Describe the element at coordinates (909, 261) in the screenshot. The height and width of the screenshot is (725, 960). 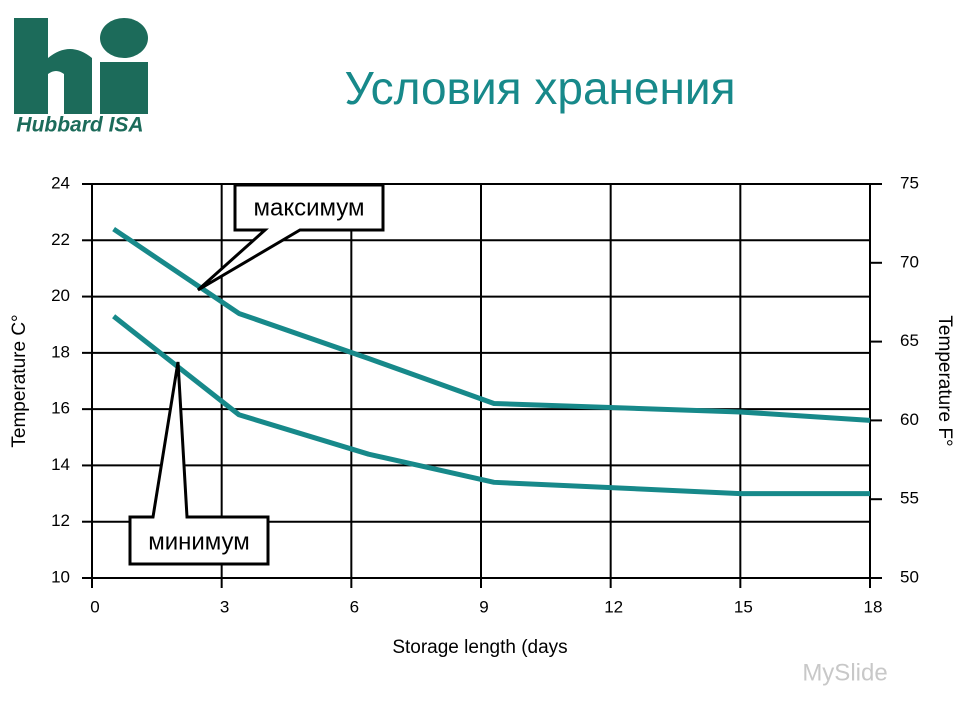
I see `y2-tick-label: 70` at that location.